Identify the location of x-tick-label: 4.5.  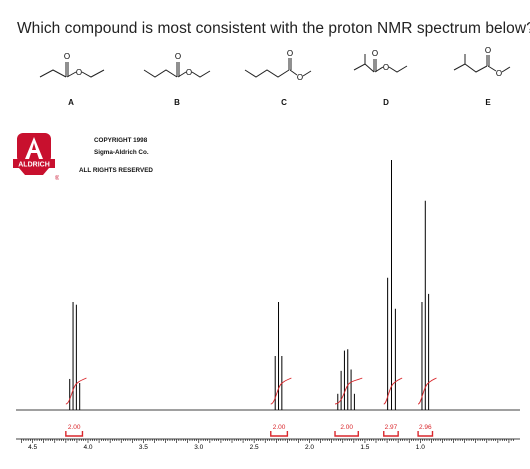
(32, 447).